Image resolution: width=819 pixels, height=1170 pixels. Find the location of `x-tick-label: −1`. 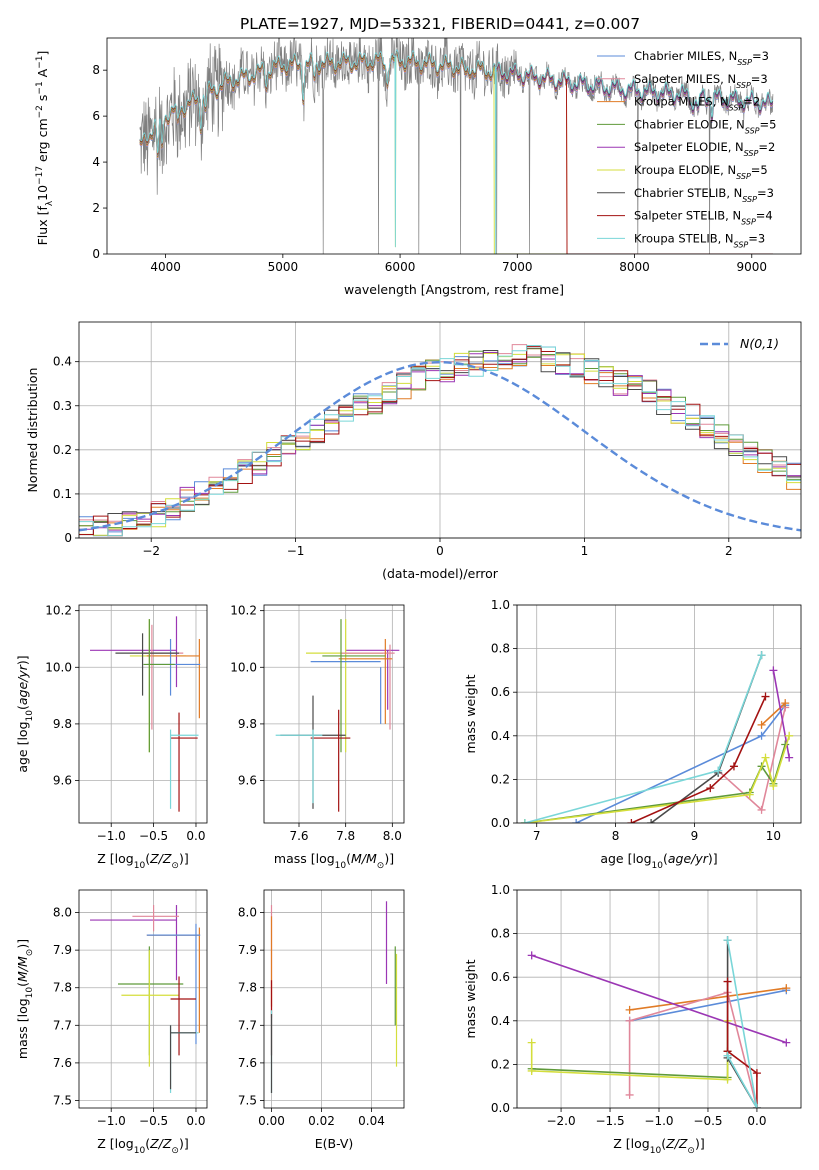

x-tick-label: −1 is located at coordinates (296, 551).